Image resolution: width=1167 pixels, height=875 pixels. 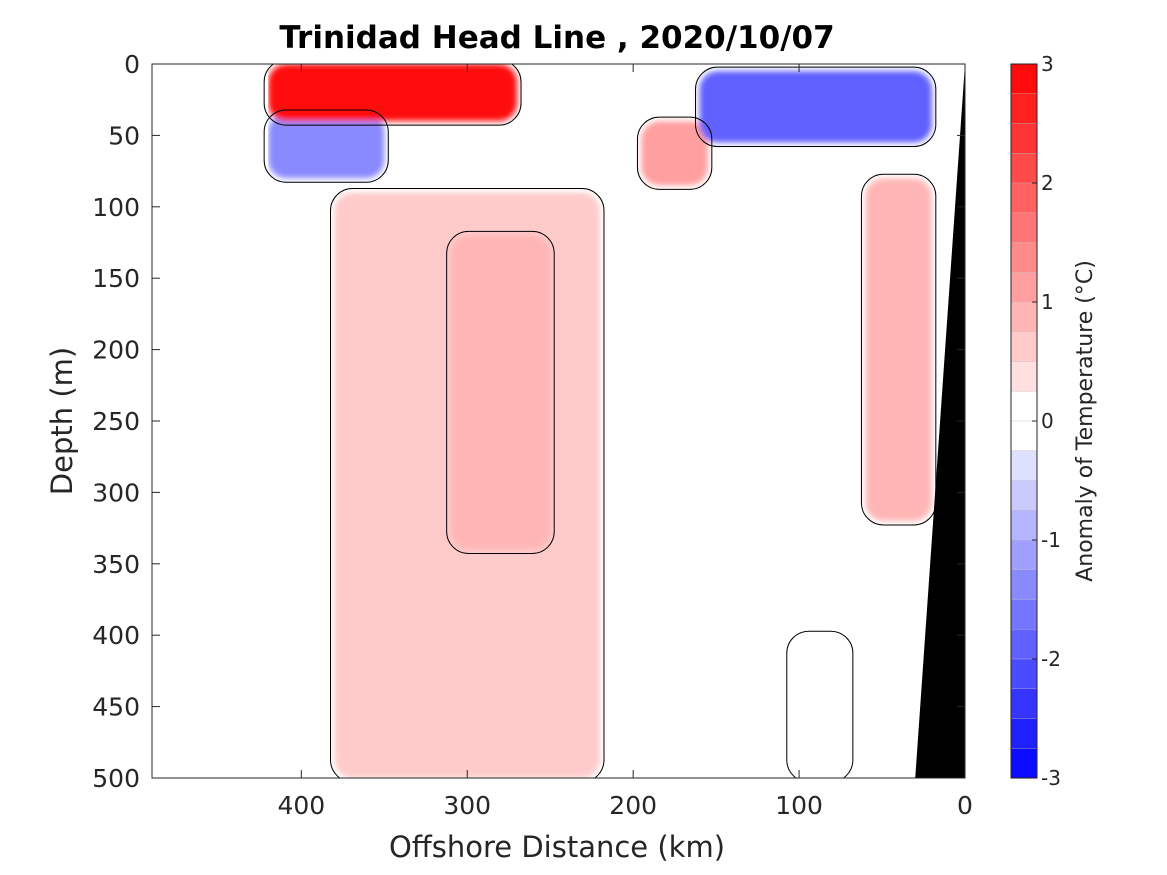 I want to click on colorbar-tick-label: -3, so click(x=1051, y=778).